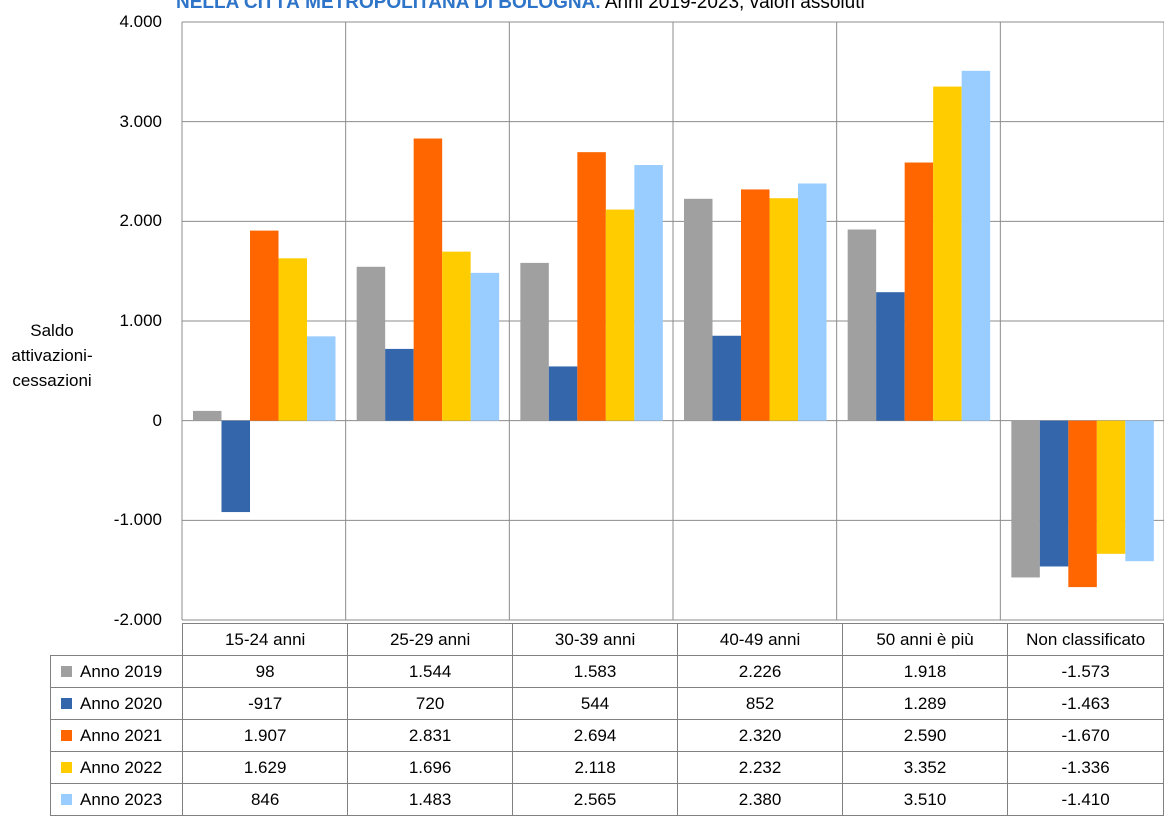 Image resolution: width=1164 pixels, height=816 pixels. I want to click on y-tick-label: -2.000, so click(137, 619).